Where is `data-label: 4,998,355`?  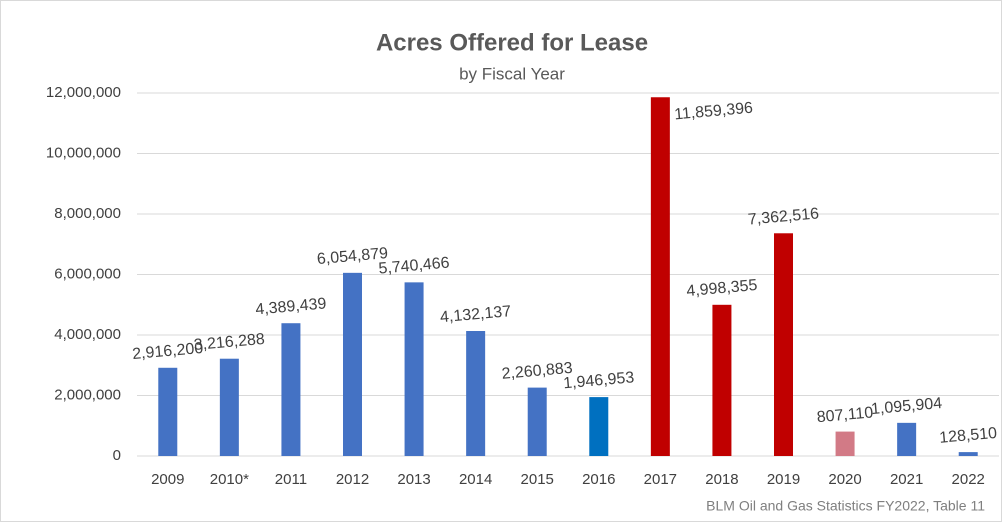
data-label: 4,998,355 is located at coordinates (722, 288).